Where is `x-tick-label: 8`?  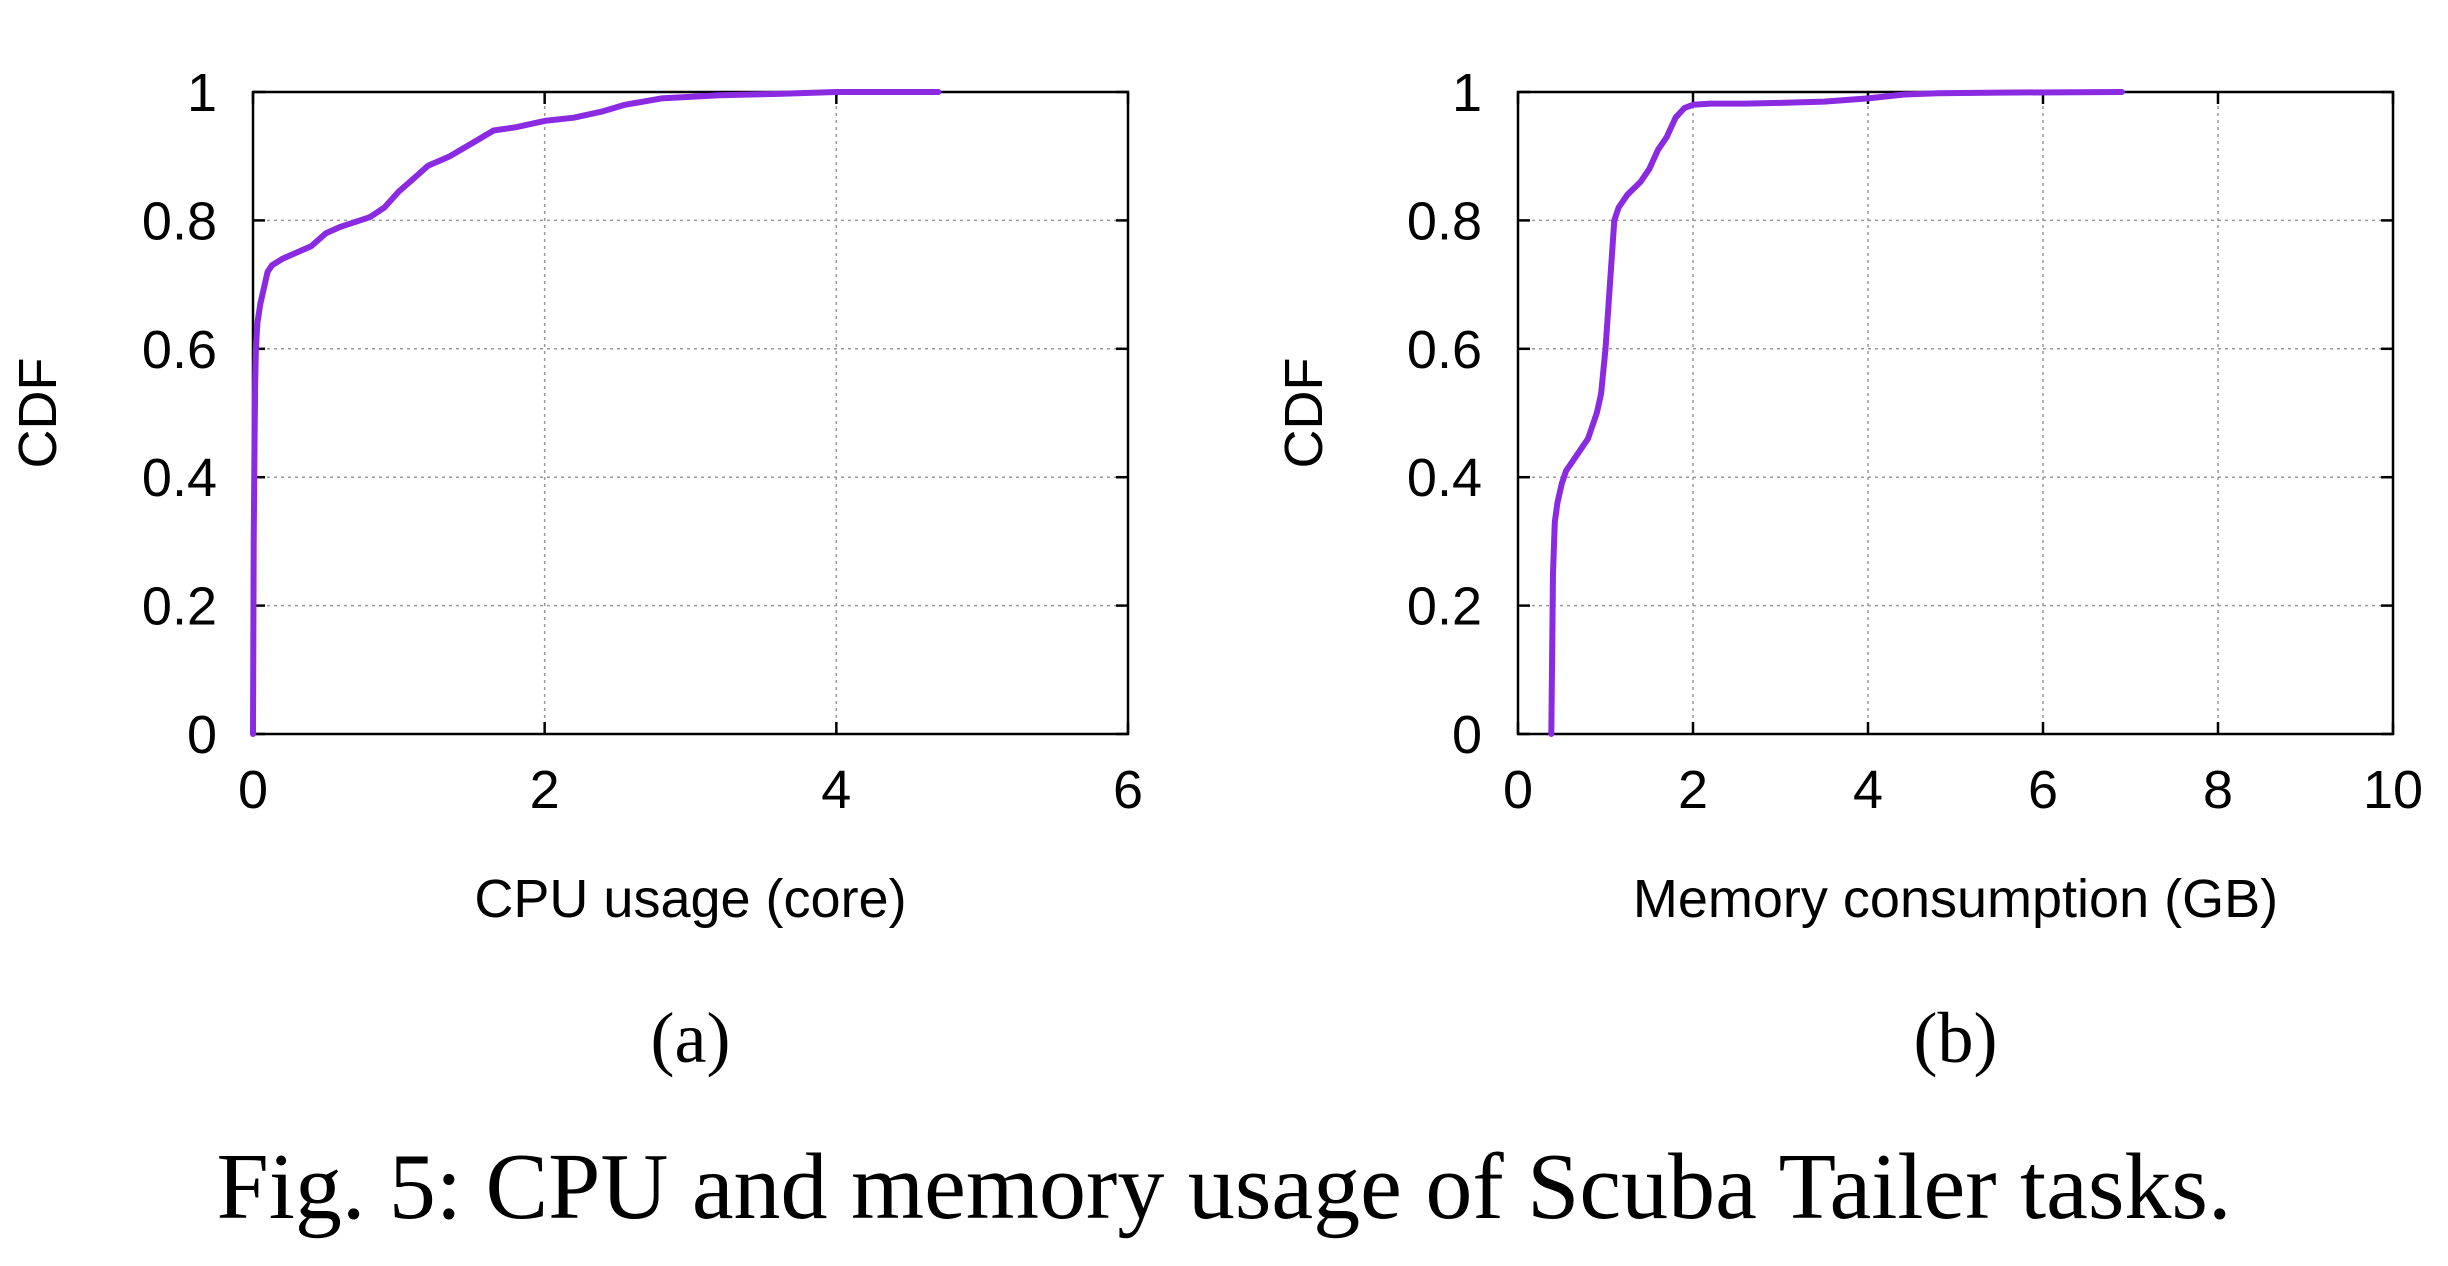
x-tick-label: 8 is located at coordinates (2218, 790).